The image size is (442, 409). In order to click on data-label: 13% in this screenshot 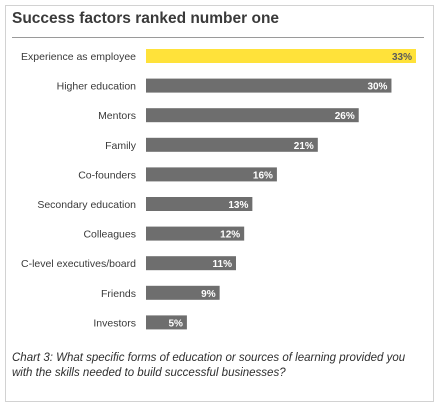, I will do `click(238, 205)`.